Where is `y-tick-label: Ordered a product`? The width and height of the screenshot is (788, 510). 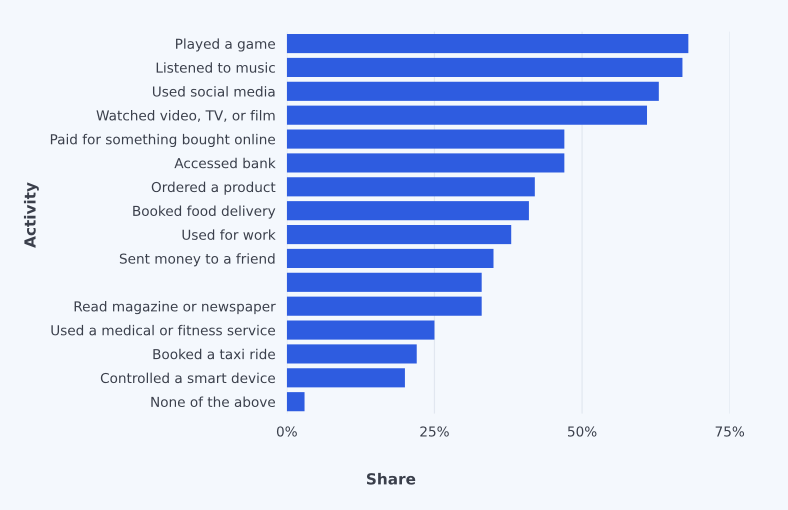 y-tick-label: Ordered a product is located at coordinates (214, 188).